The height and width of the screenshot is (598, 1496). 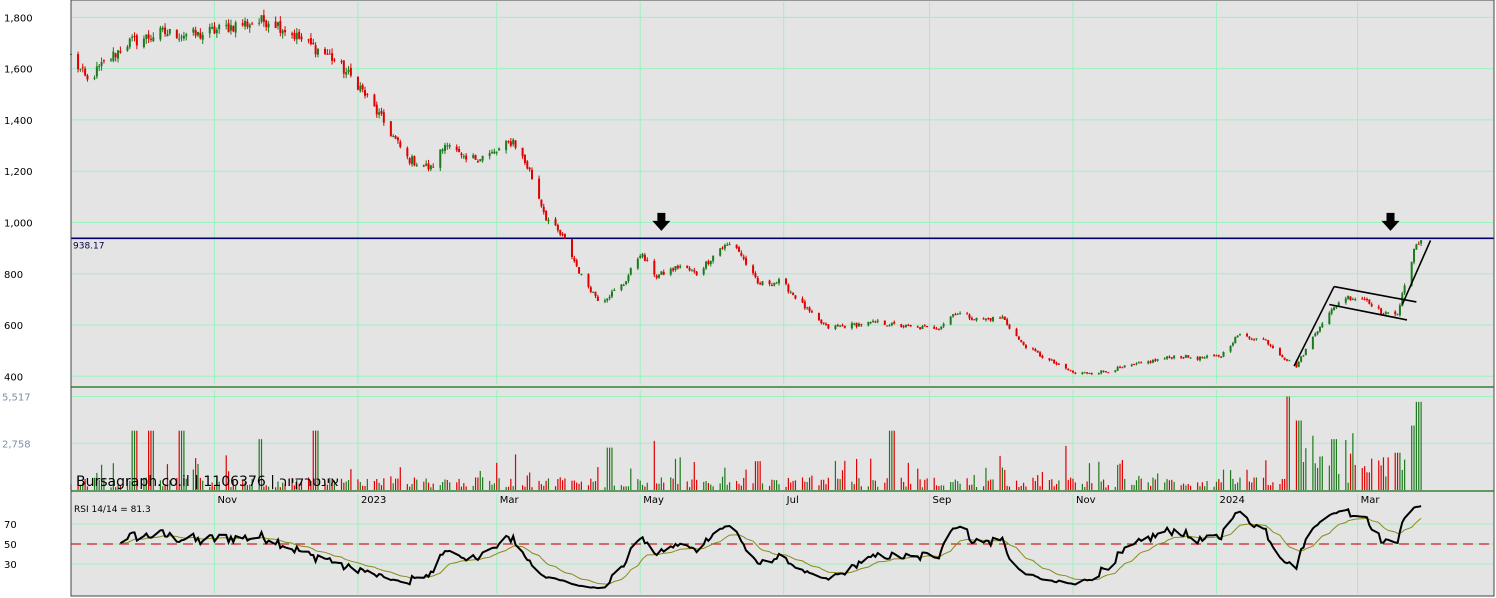 I want to click on rsi-title: RSI 14/14 = 81.3, so click(x=112, y=510).